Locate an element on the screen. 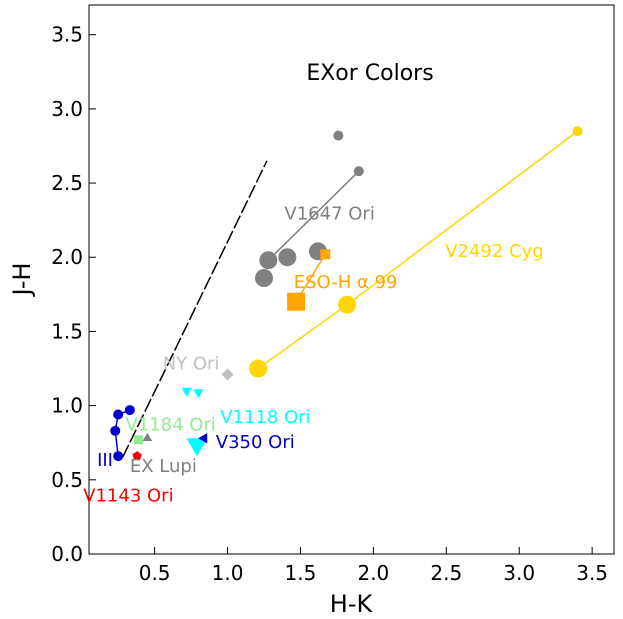  v1143-ori-label: V1143 Ori is located at coordinates (128, 496).